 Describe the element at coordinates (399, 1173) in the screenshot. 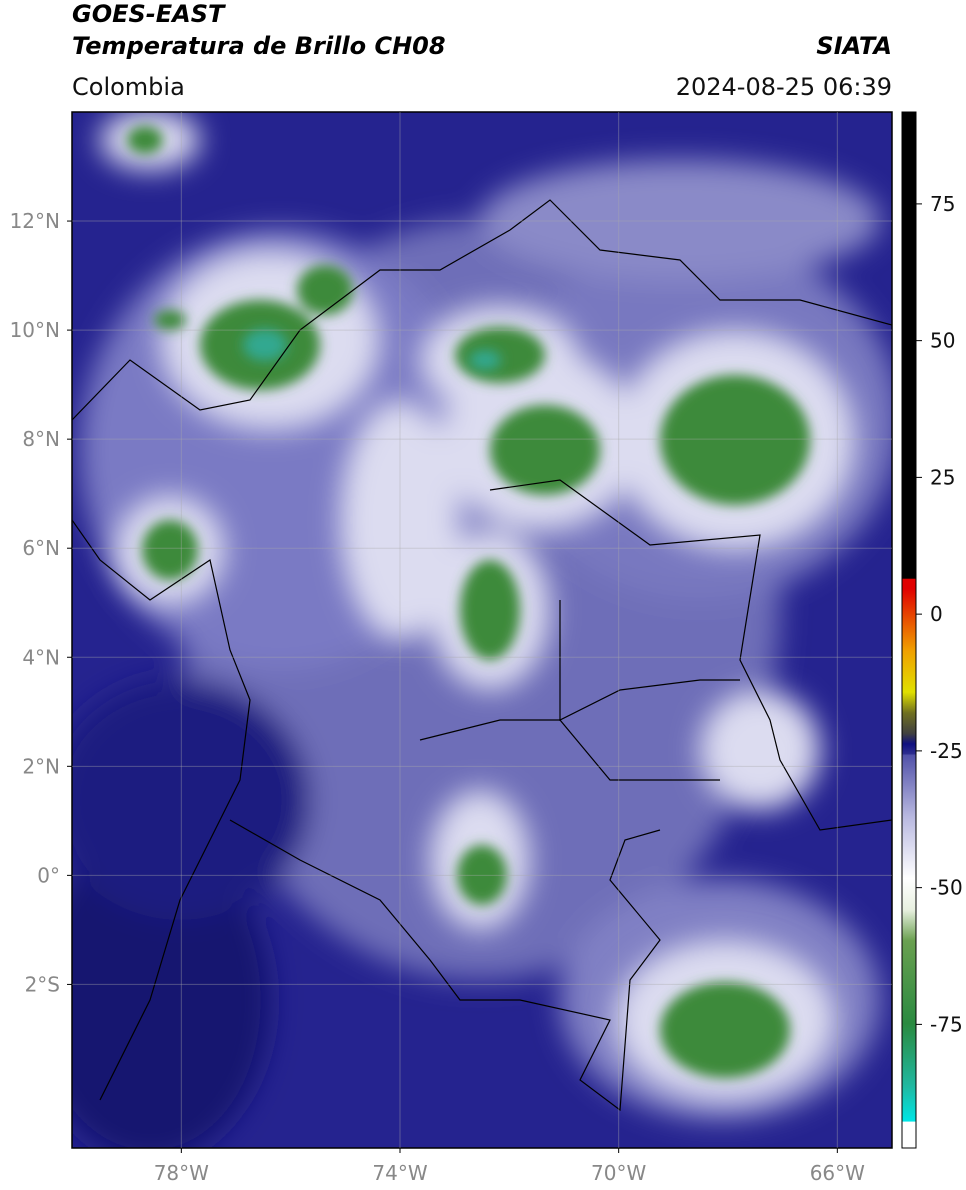

I see `lon-tick-label: 74°W` at that location.